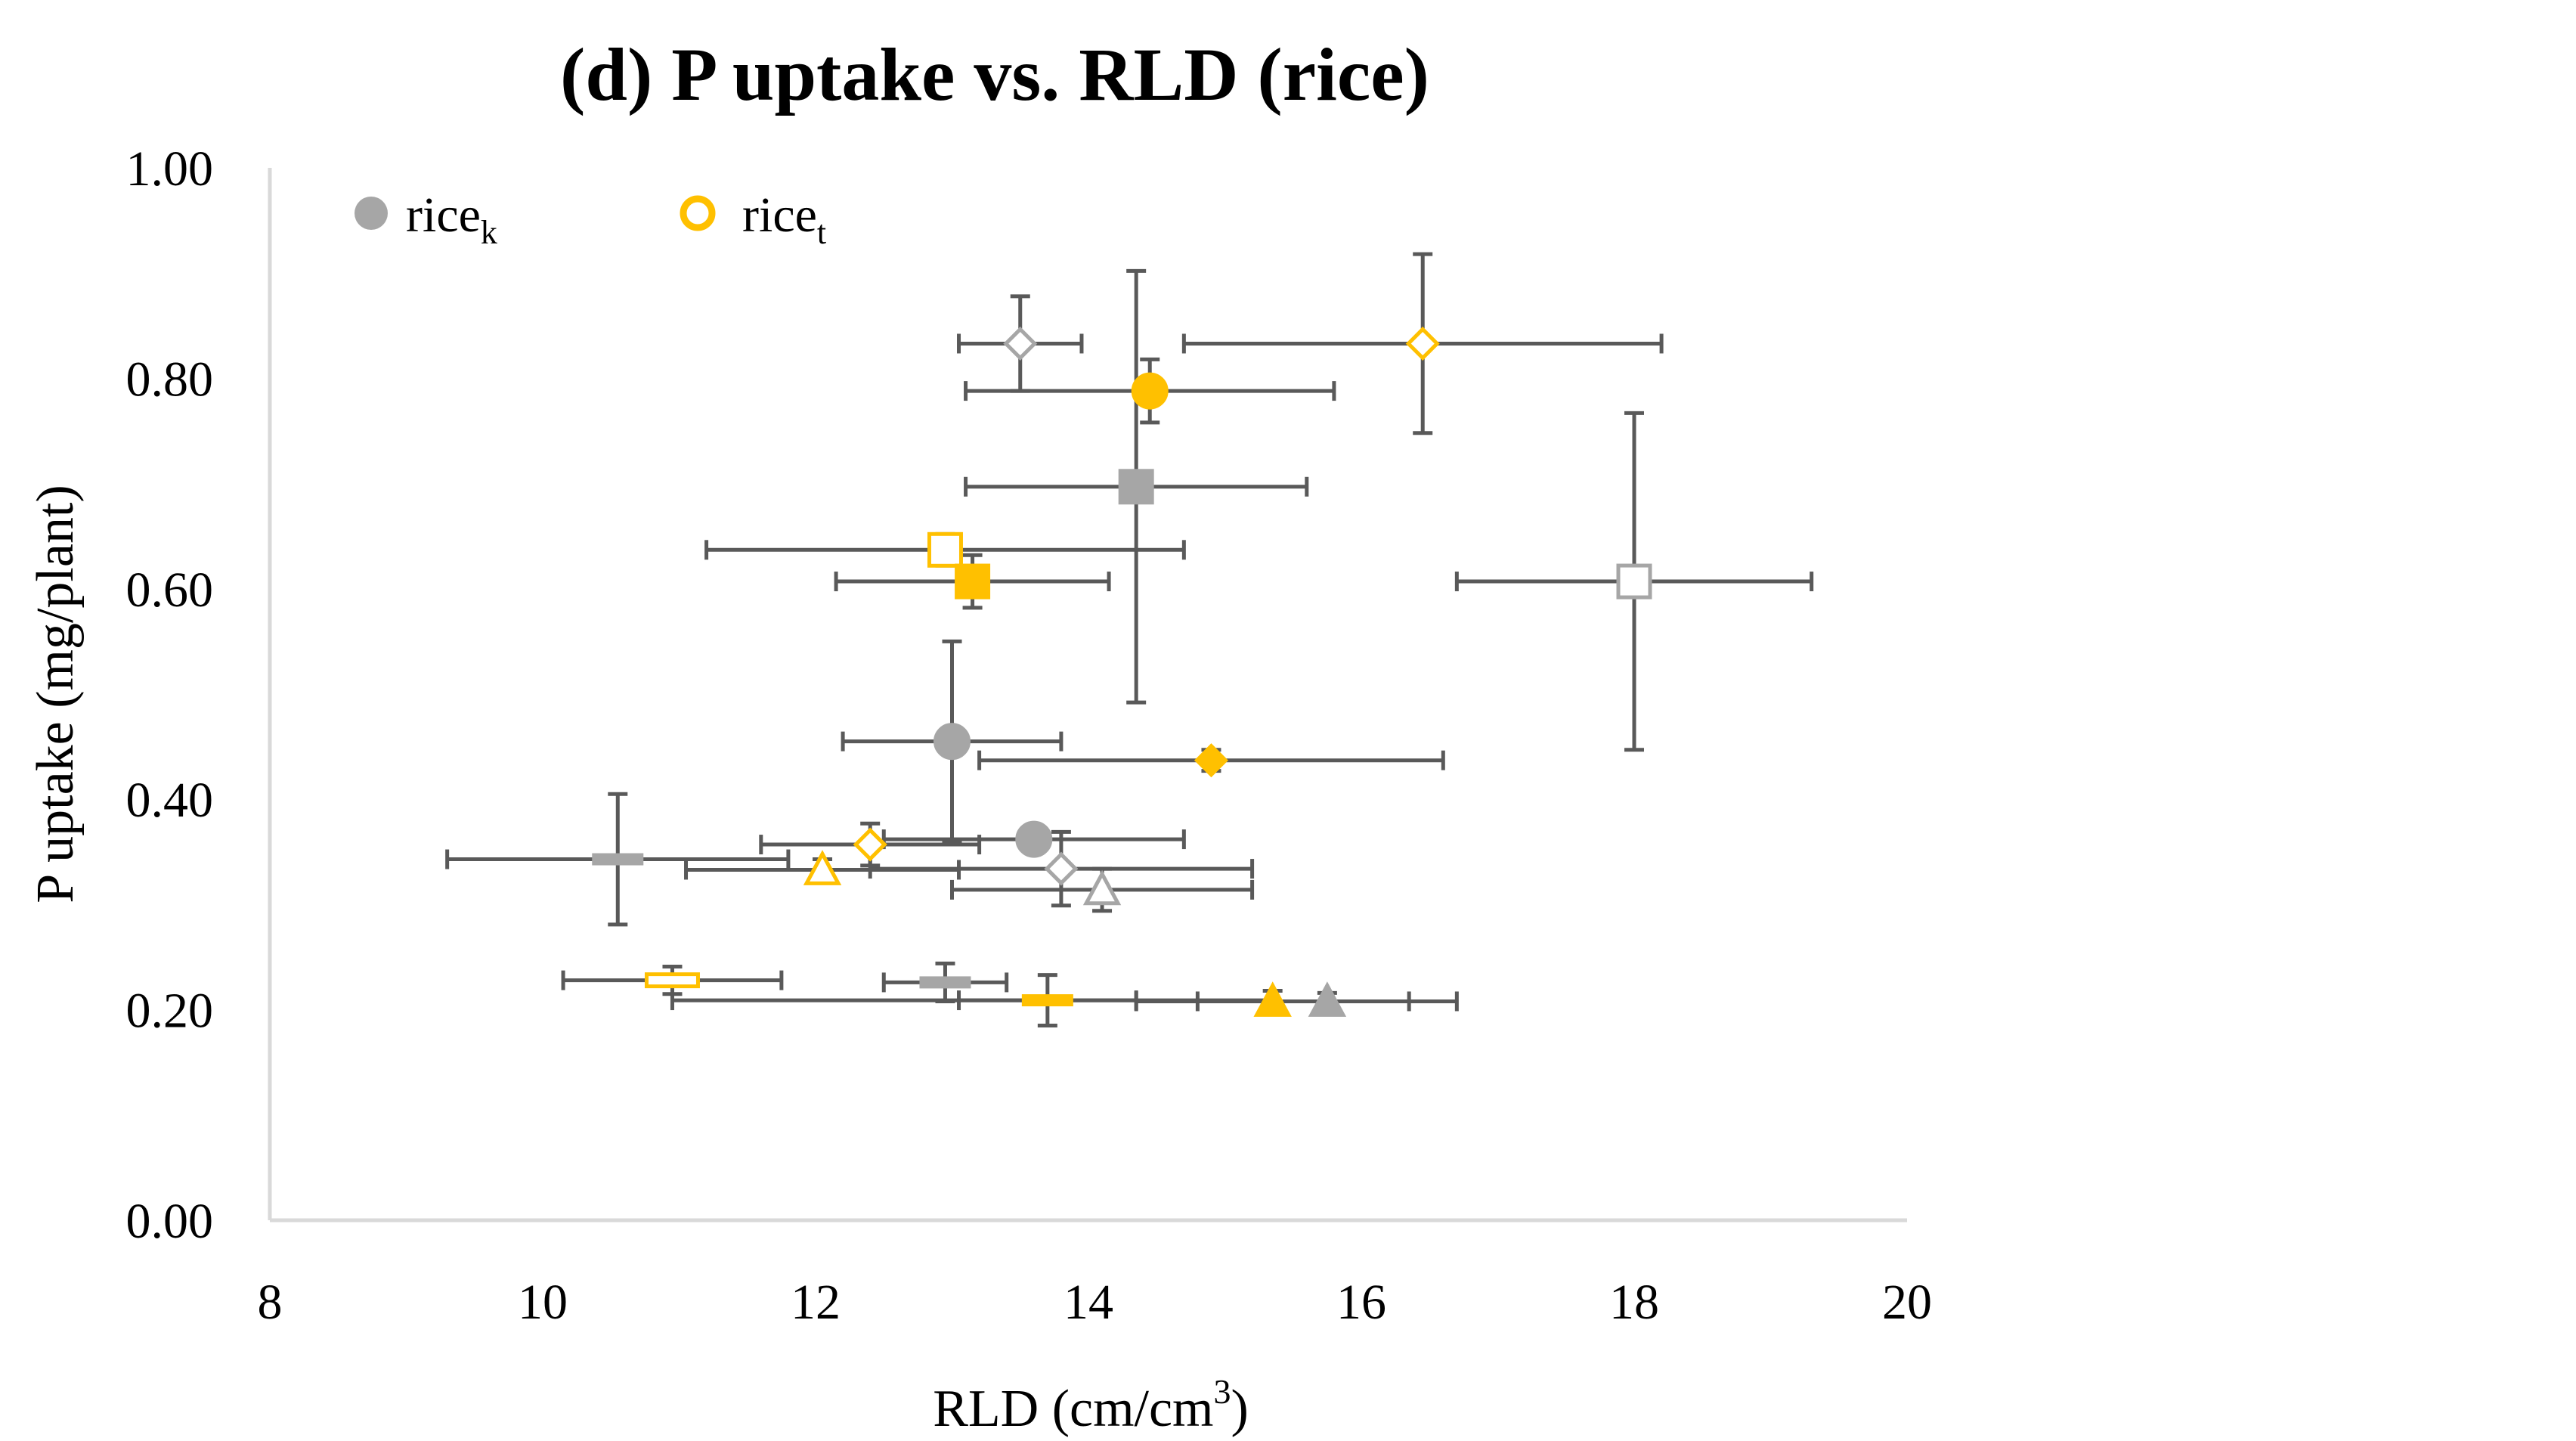 The width and height of the screenshot is (2576, 1441). What do you see at coordinates (1150, 391) in the screenshot?
I see `data-point-rice-t-circle` at bounding box center [1150, 391].